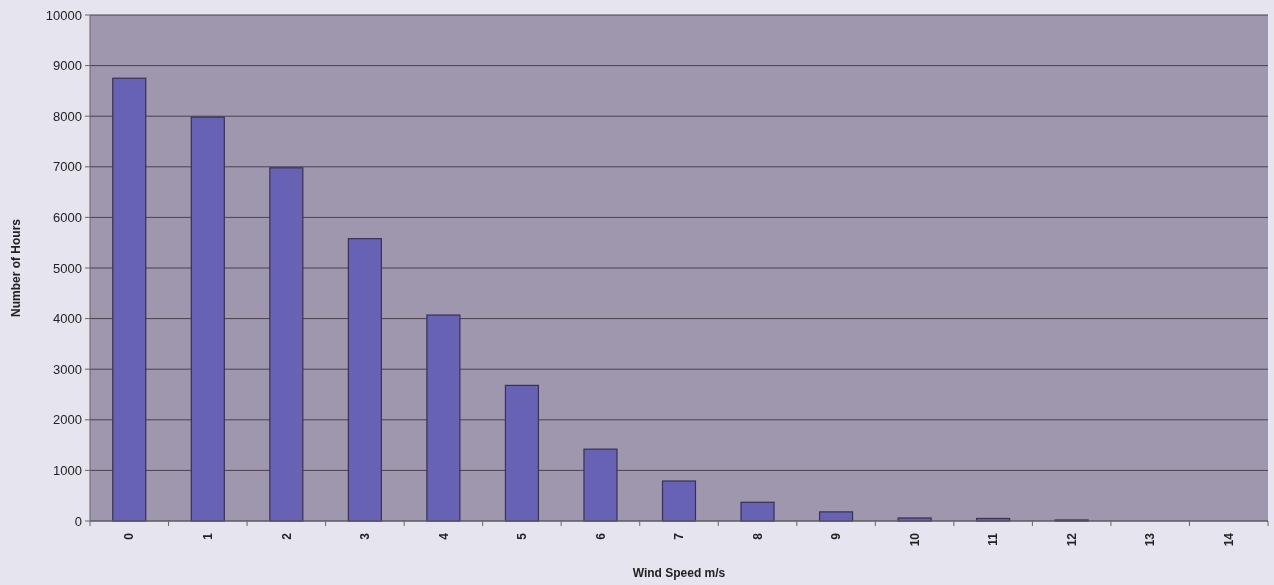 The height and width of the screenshot is (585, 1274). What do you see at coordinates (600, 536) in the screenshot?
I see `x-tick-label: 6` at bounding box center [600, 536].